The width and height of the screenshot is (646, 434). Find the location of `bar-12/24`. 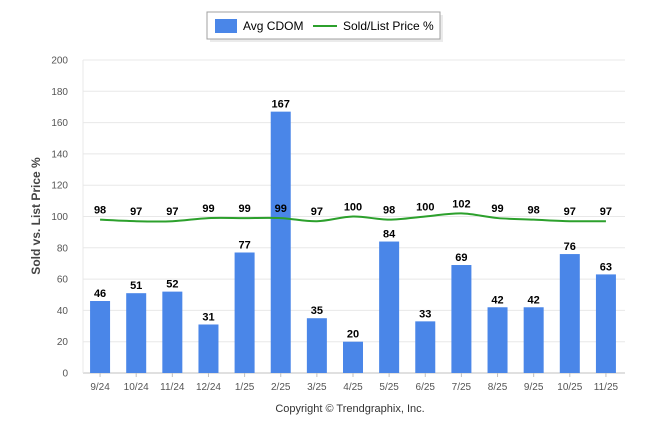

bar-12/24 is located at coordinates (208, 348).